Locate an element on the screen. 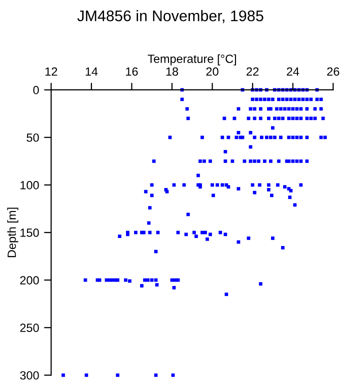 This screenshot has height=384, width=341. x-tick-label: 24 is located at coordinates (293, 71).